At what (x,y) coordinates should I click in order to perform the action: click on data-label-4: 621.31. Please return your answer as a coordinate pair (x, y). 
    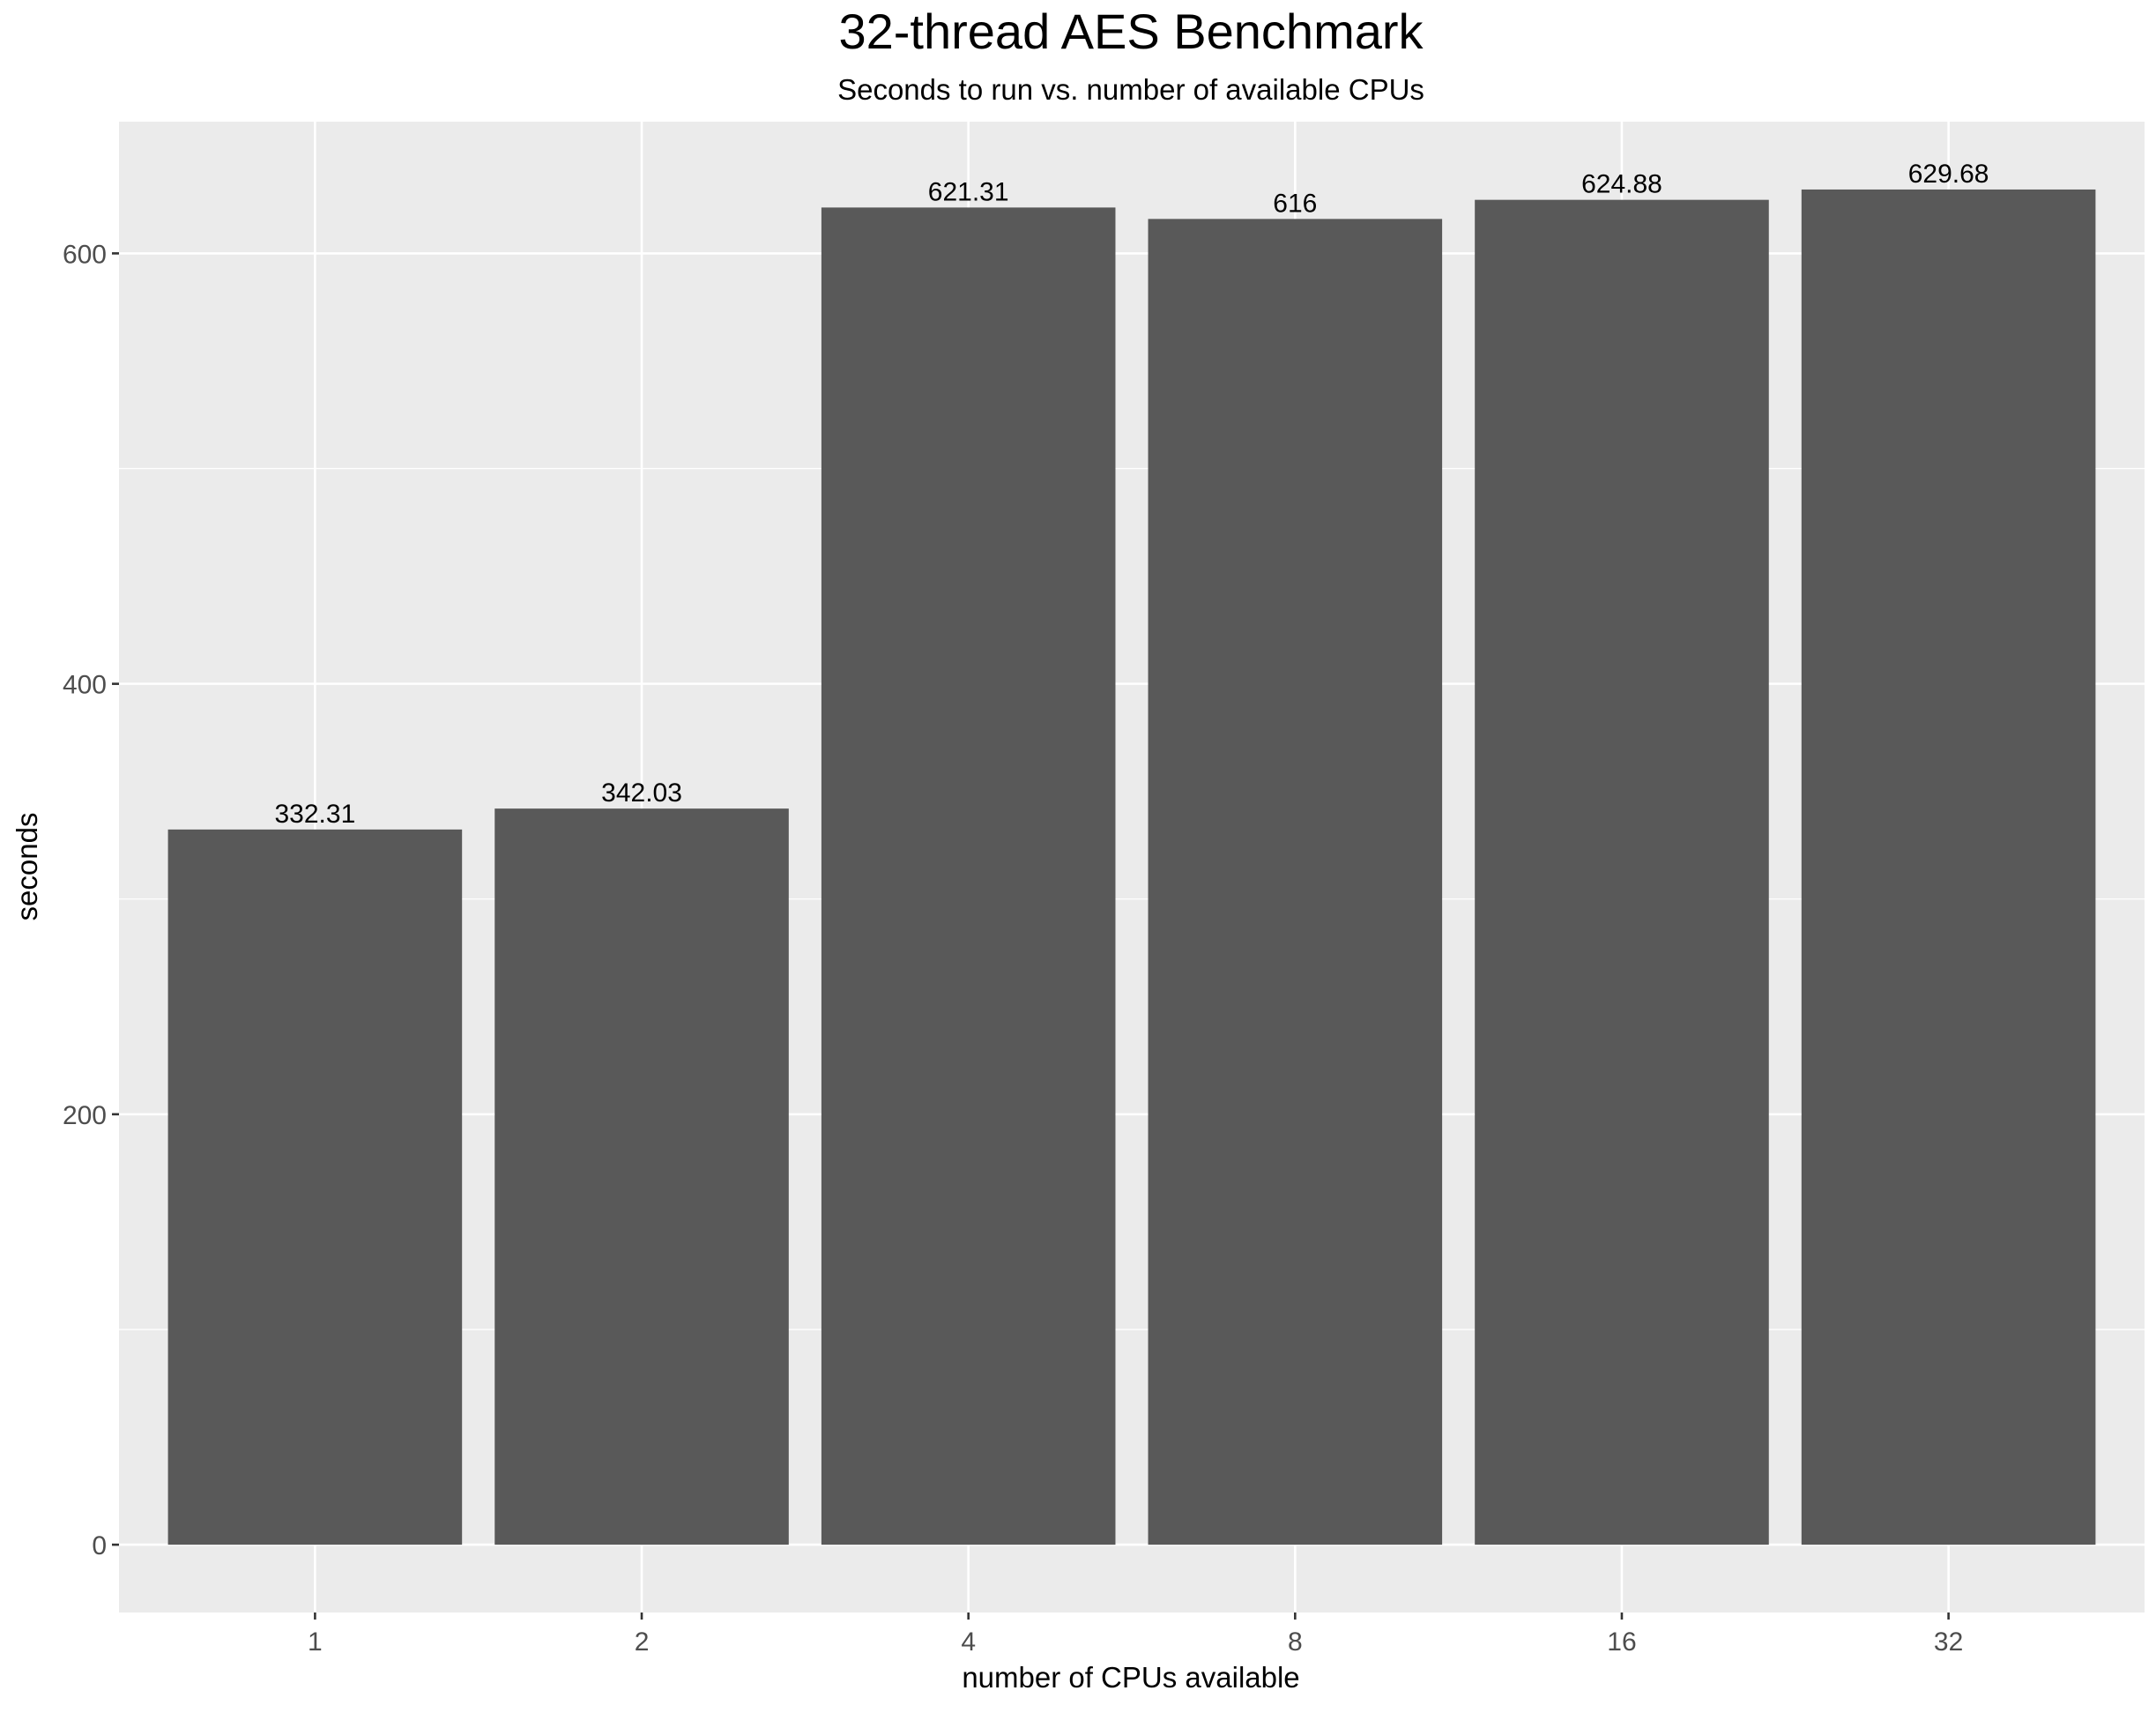
    Looking at the image, I should click on (968, 191).